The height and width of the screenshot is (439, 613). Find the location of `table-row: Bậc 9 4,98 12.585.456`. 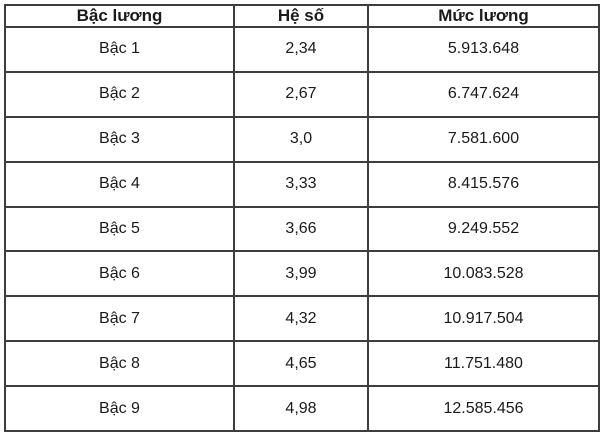

table-row: Bậc 9 4,98 12.585.456 is located at coordinates (302, 408).